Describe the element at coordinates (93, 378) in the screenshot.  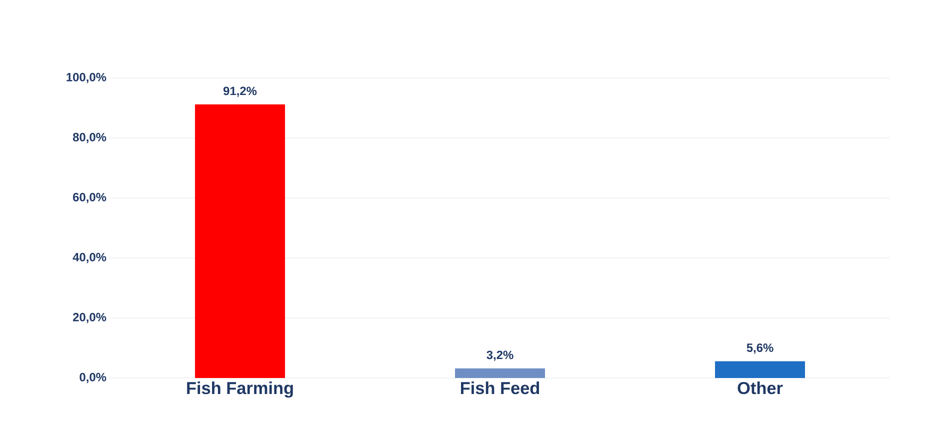
I see `y-tick-label: 0,0%` at that location.